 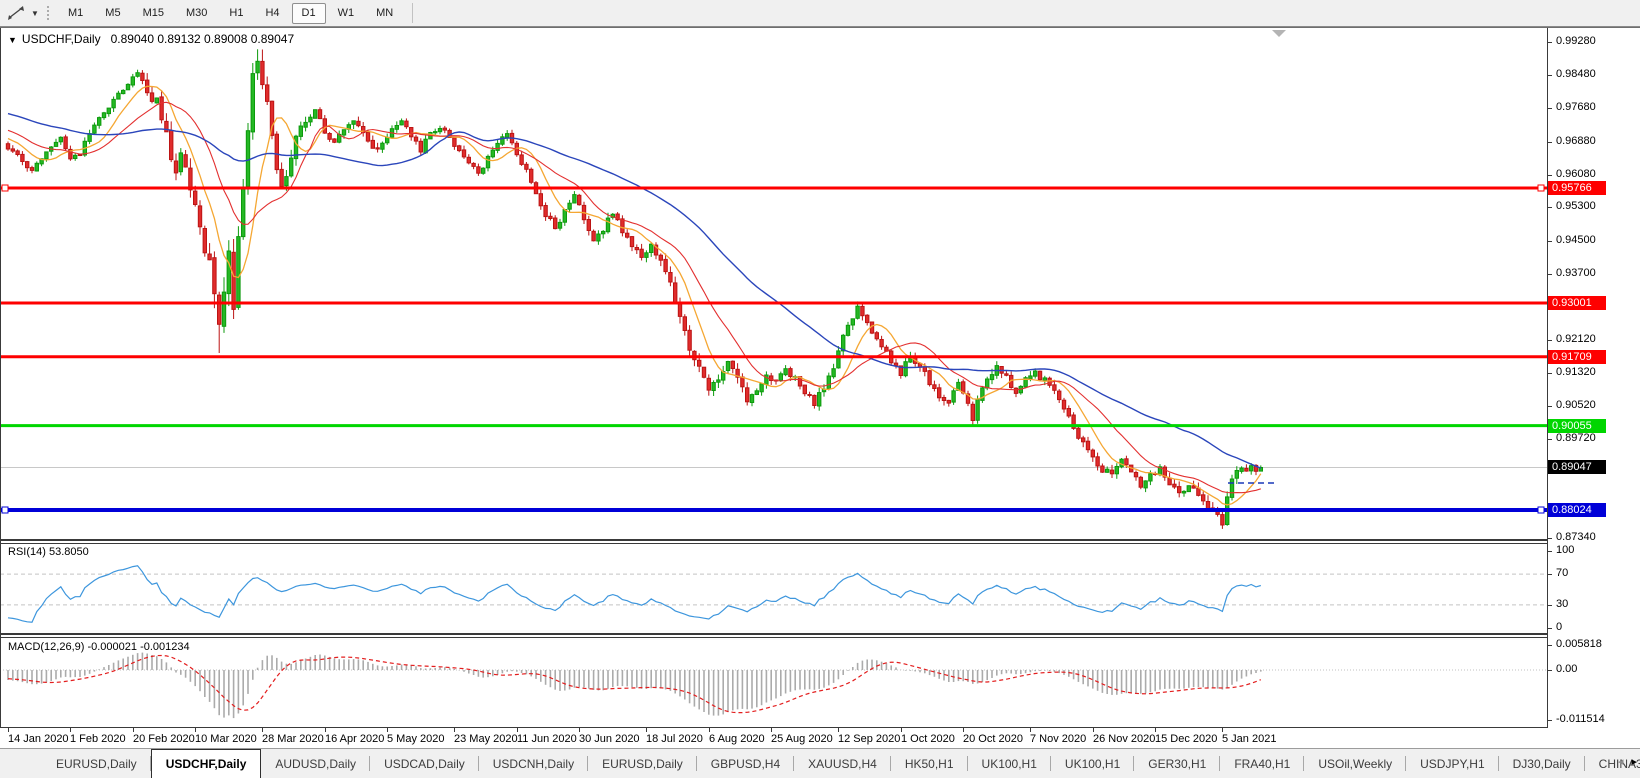 What do you see at coordinates (1579, 644) in the screenshot?
I see `macd-tick-label: 0.005818` at bounding box center [1579, 644].